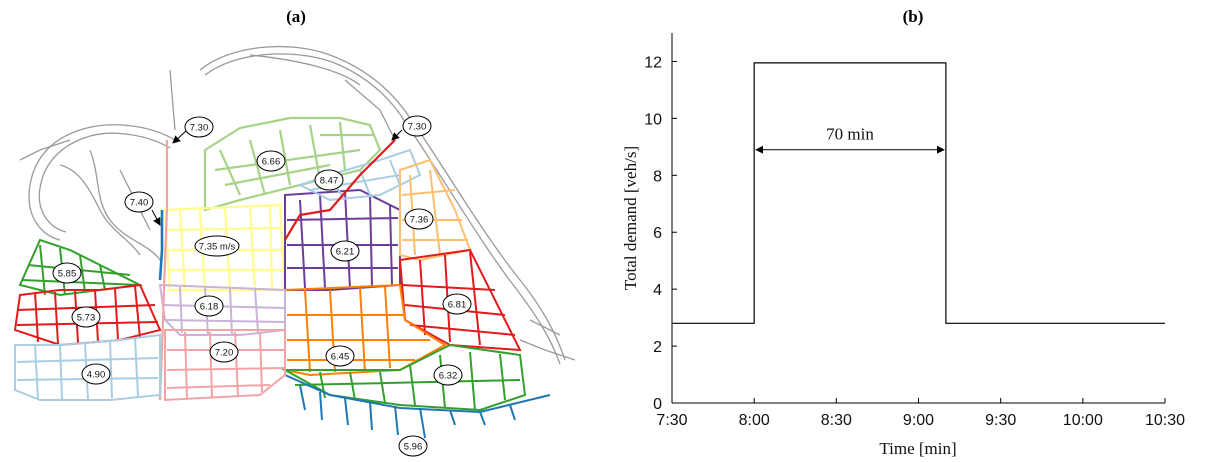  I want to click on label-text: 5.85, so click(67, 274).